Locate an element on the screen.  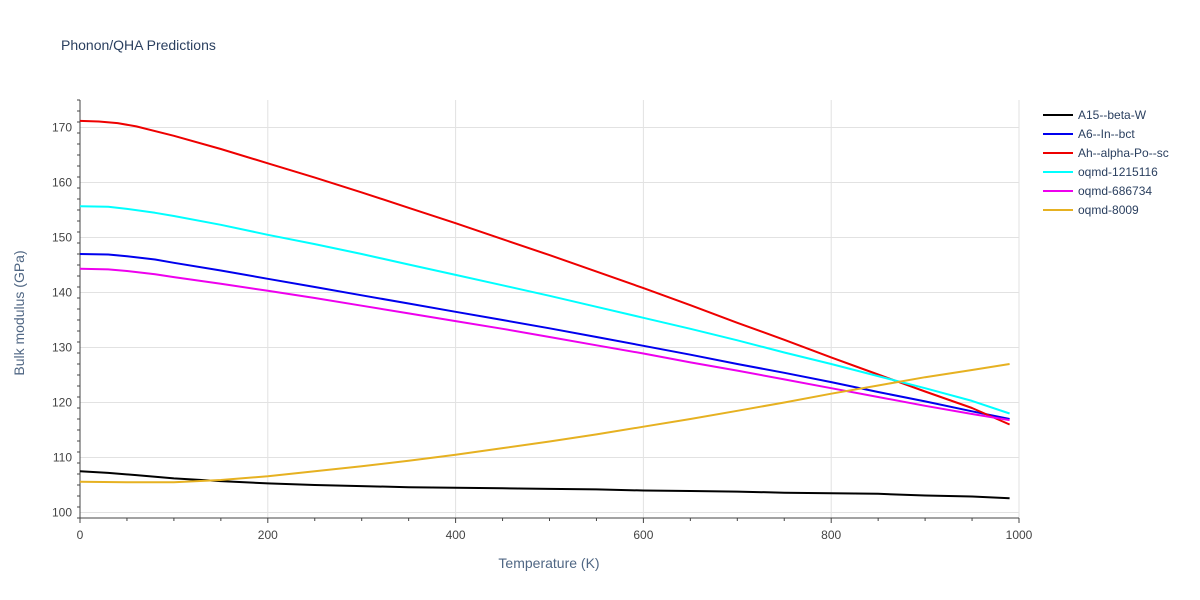
legend-item-Ah--alpha-Po--sc: Ah--alpha-Po--sc is located at coordinates (1106, 153).